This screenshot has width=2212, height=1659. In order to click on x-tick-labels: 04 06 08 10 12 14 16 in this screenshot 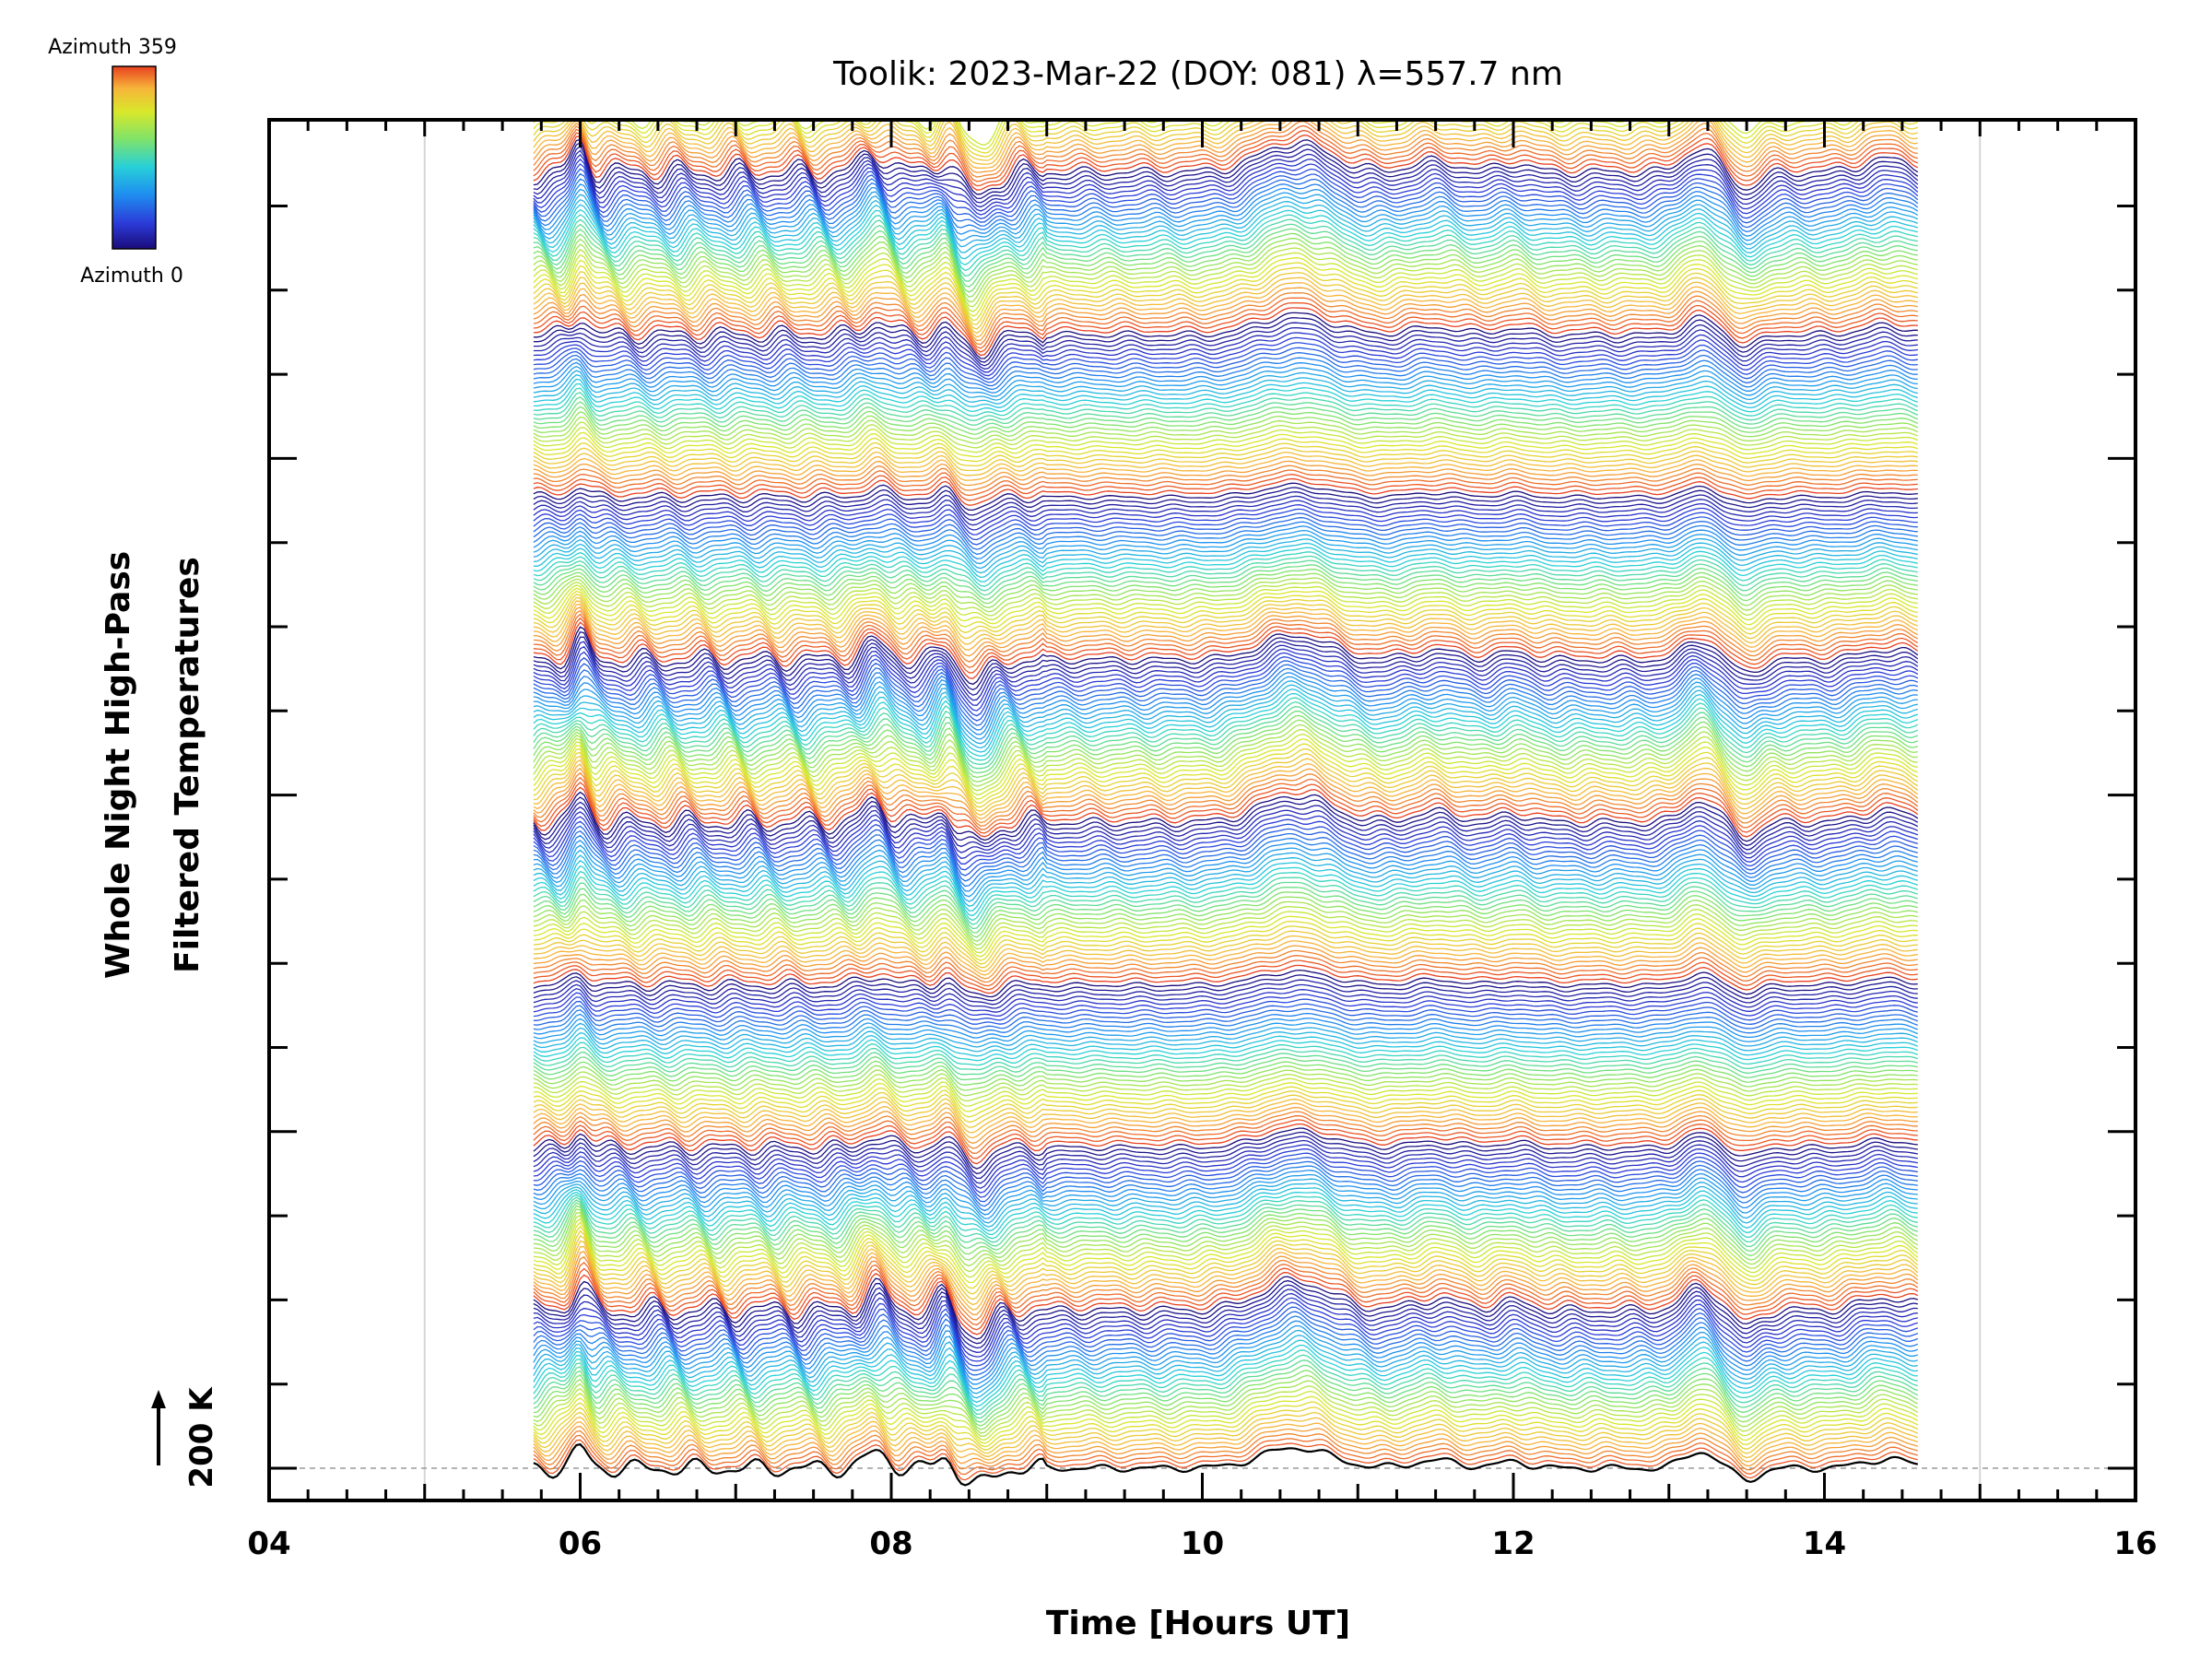, I will do `click(1202, 1543)`.